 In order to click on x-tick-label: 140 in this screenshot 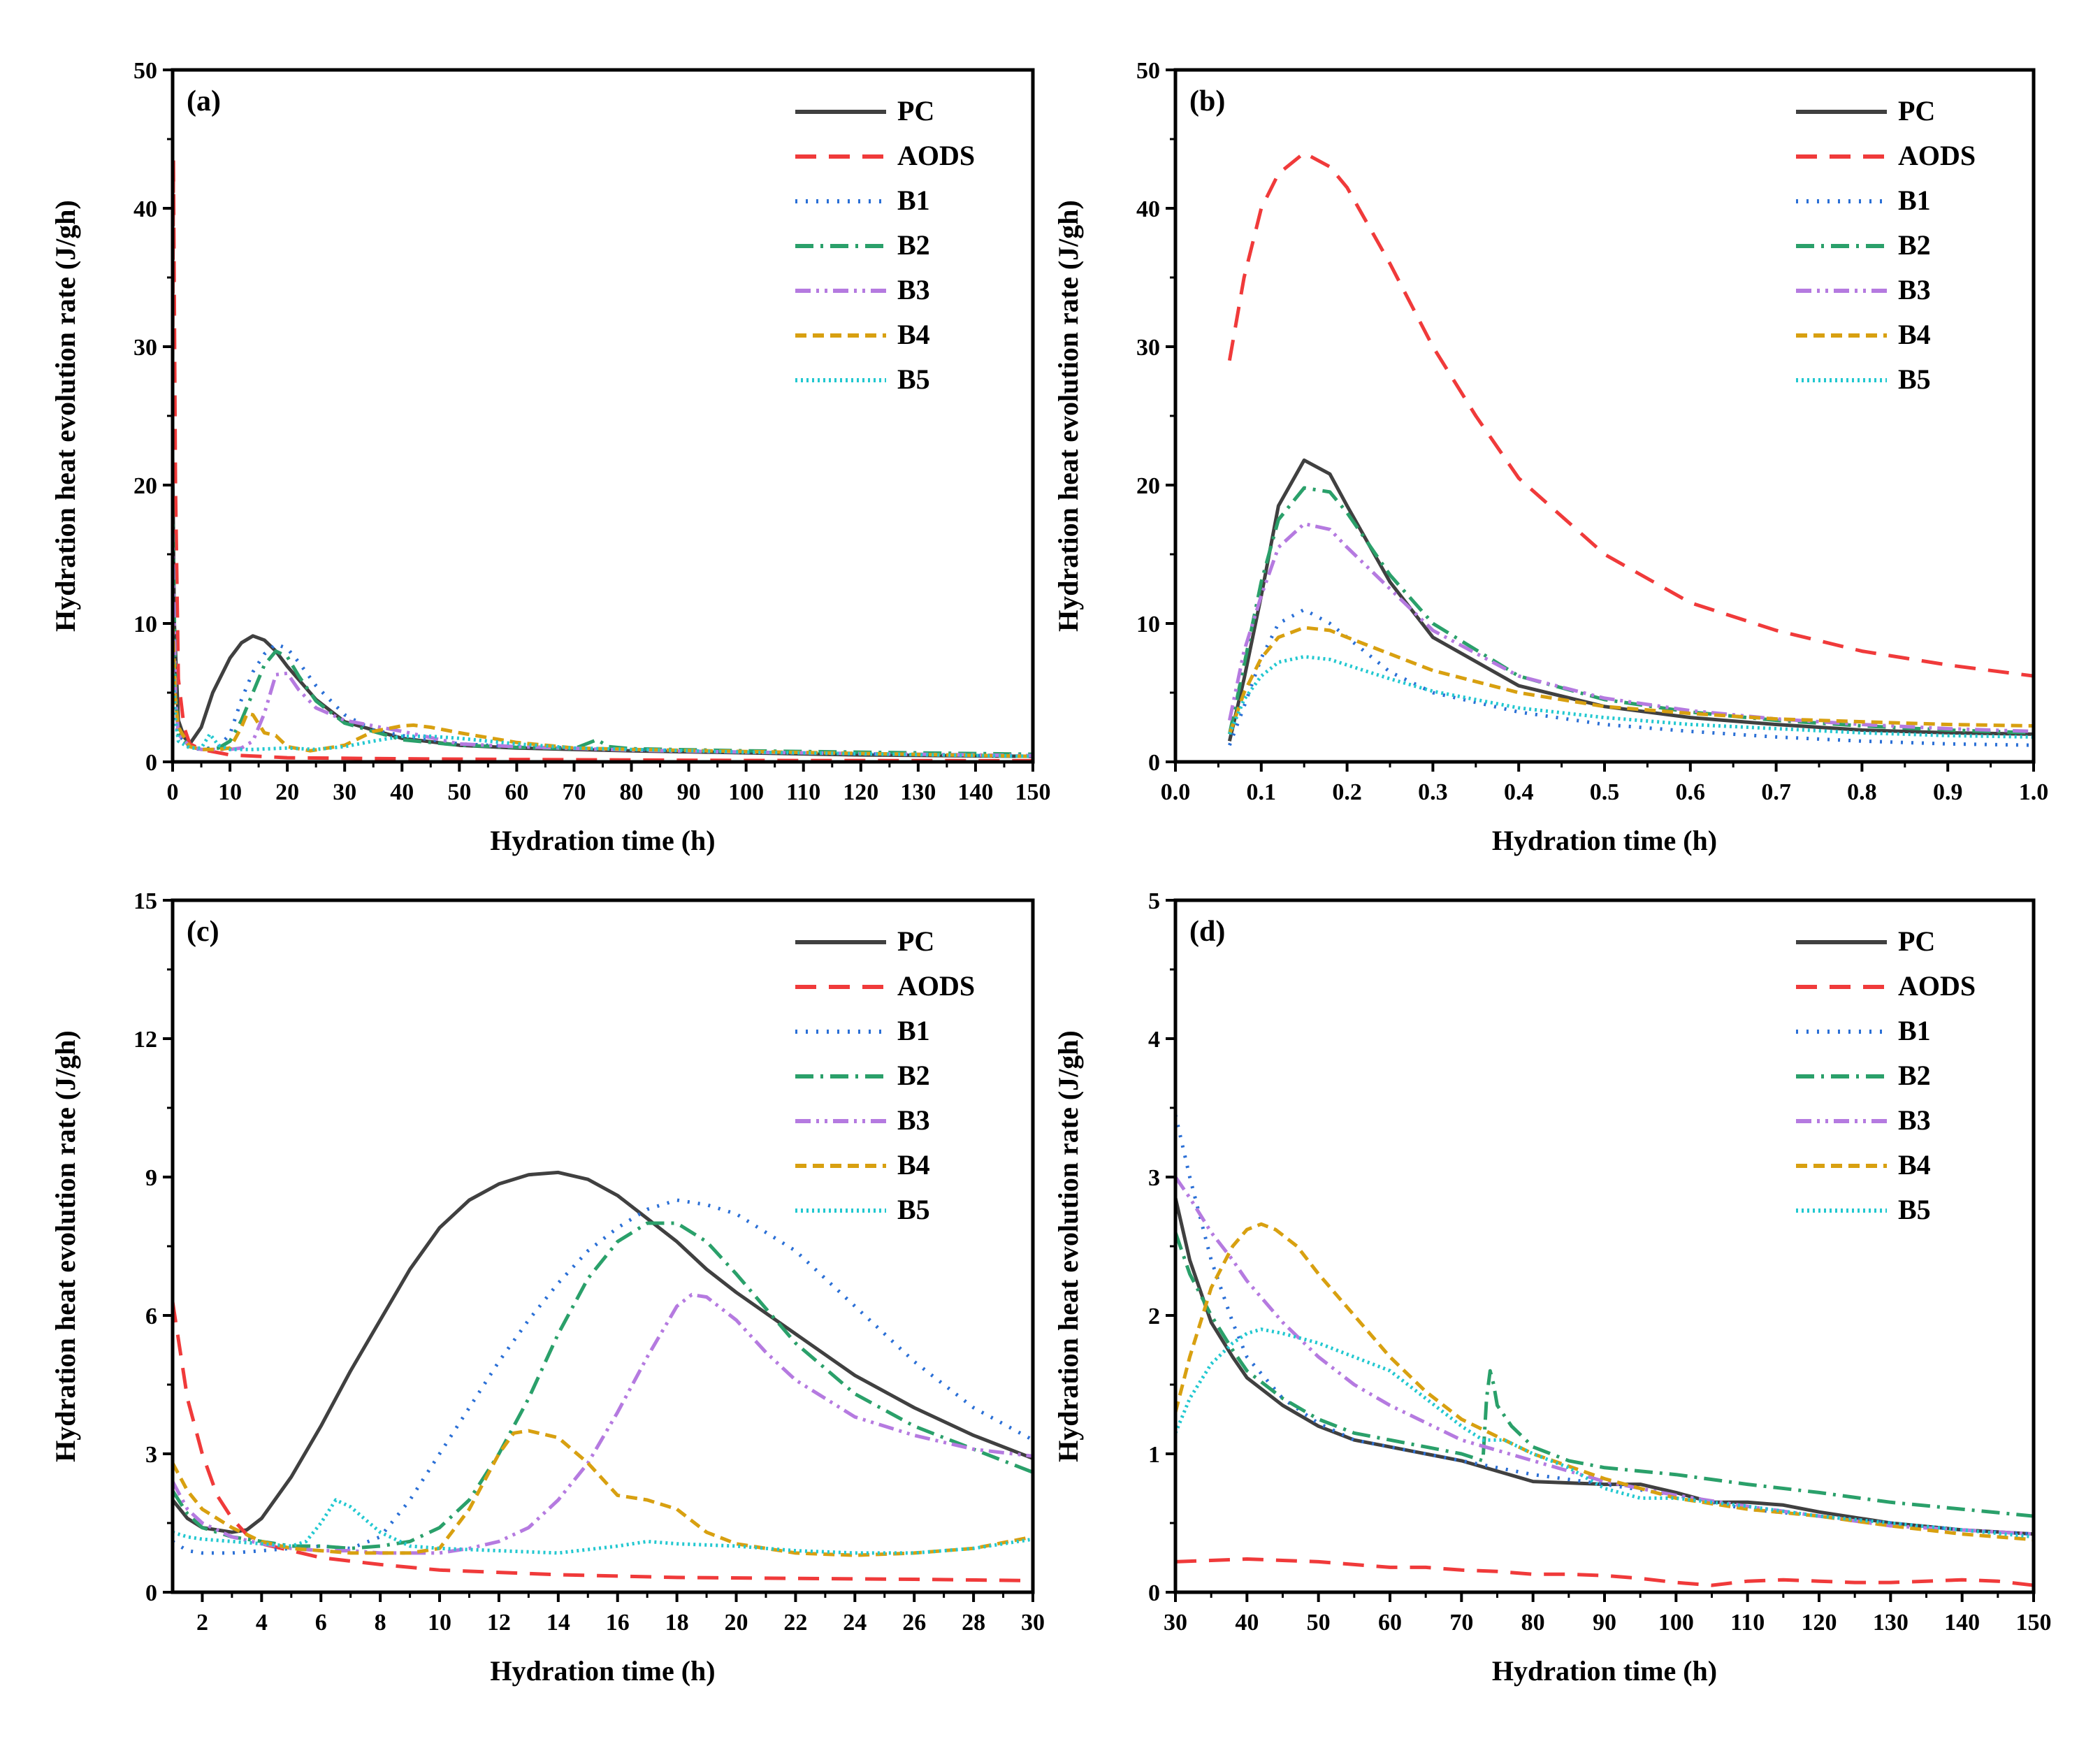, I will do `click(975, 792)`.